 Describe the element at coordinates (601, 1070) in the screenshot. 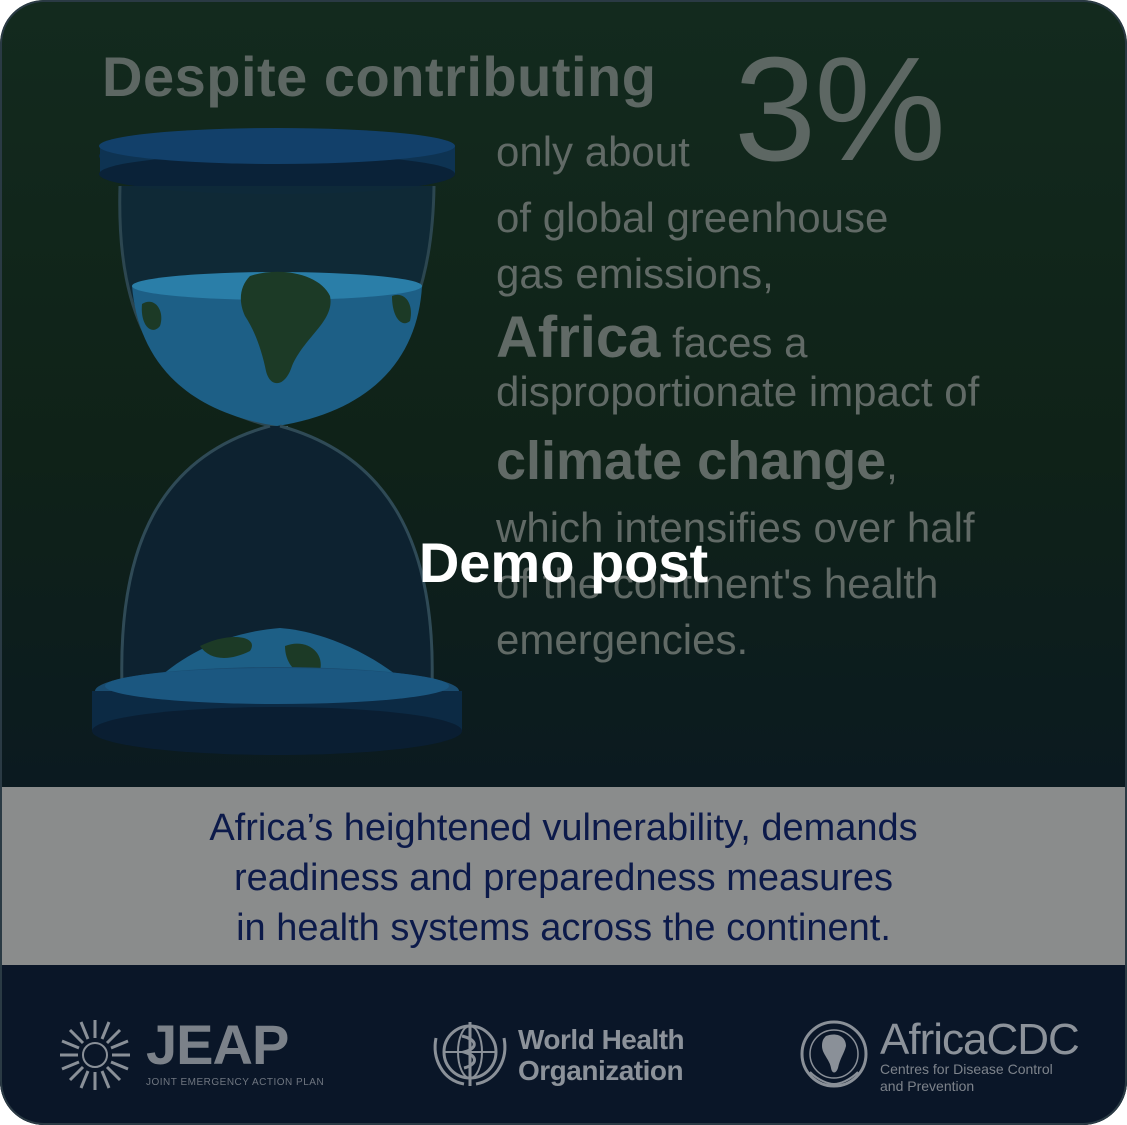

I see `who-logo-line-2: Organization` at that location.